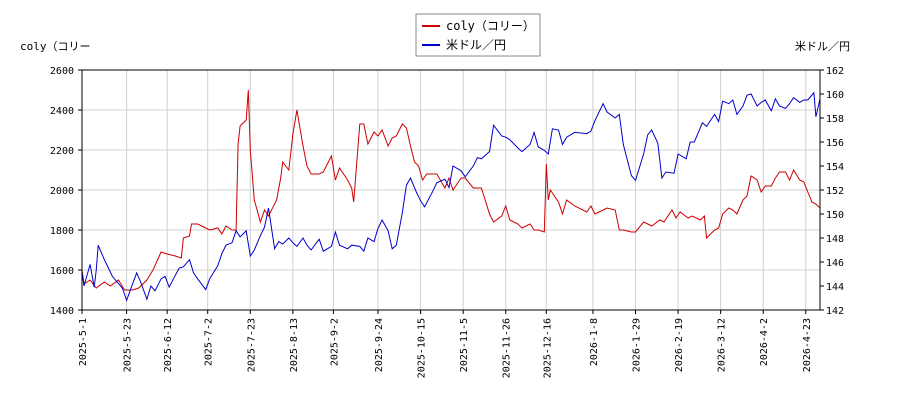 This screenshot has width=900, height=400. What do you see at coordinates (547, 348) in the screenshot?
I see `x-tick-label: 2025-12-16` at bounding box center [547, 348].